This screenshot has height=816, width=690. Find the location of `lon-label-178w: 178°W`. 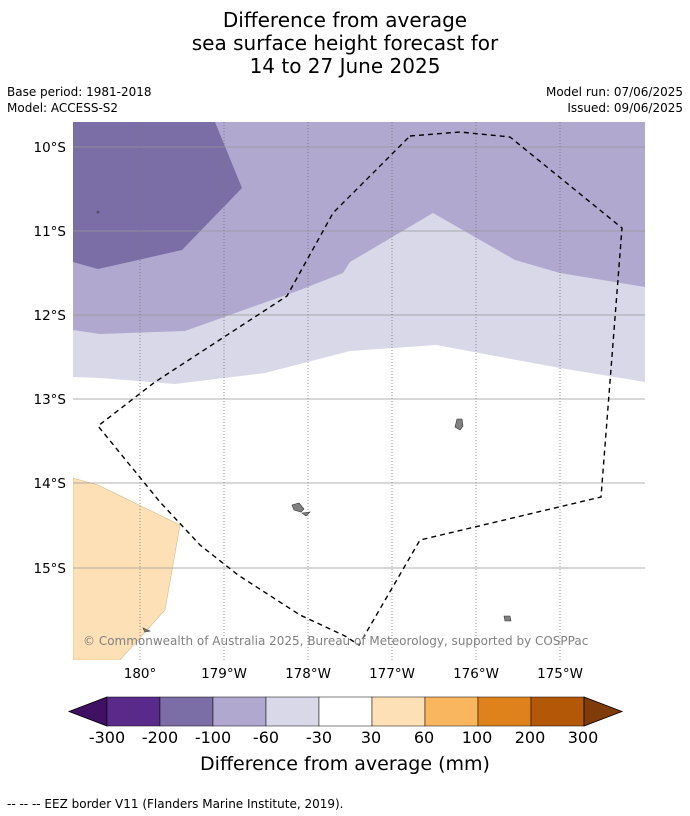

lon-label-178w: 178°W is located at coordinates (308, 674).